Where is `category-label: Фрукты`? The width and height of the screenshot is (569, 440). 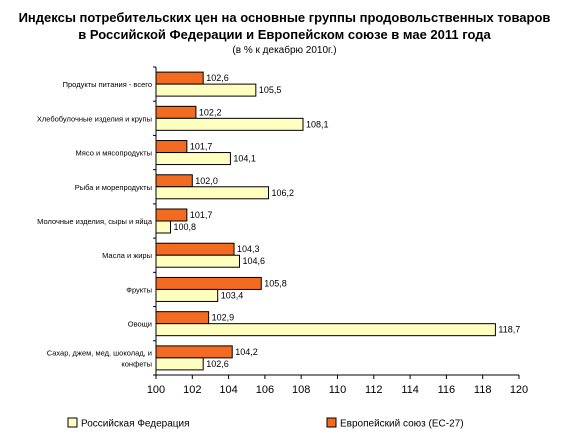
category-label: Фрукты is located at coordinates (139, 289).